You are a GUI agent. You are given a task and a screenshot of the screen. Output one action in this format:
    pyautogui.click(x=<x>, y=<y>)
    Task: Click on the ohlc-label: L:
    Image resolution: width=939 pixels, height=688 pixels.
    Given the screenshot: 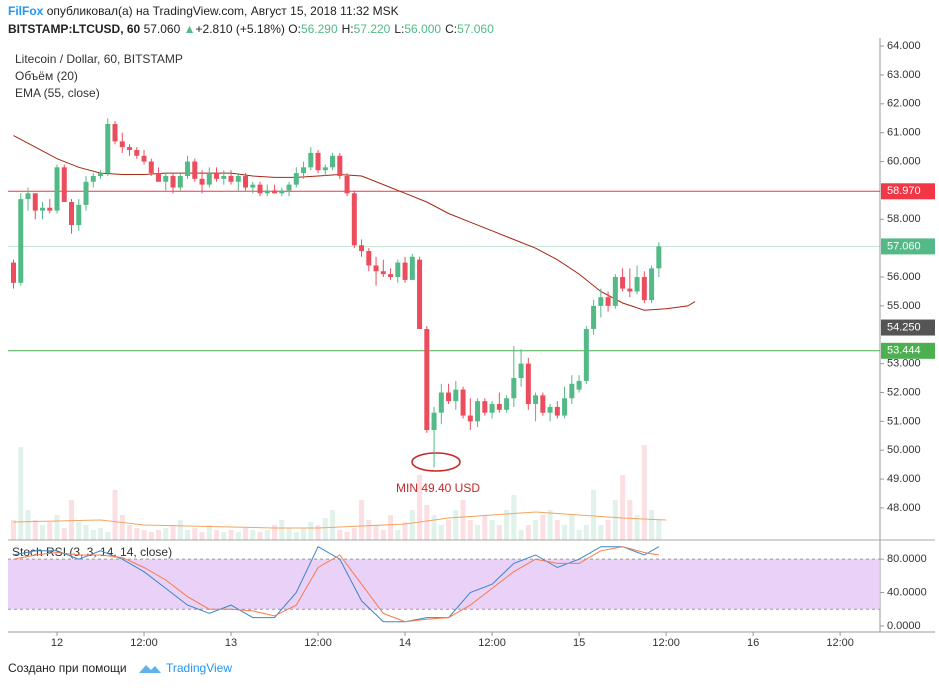 What is the action you would take?
    pyautogui.click(x=399, y=29)
    